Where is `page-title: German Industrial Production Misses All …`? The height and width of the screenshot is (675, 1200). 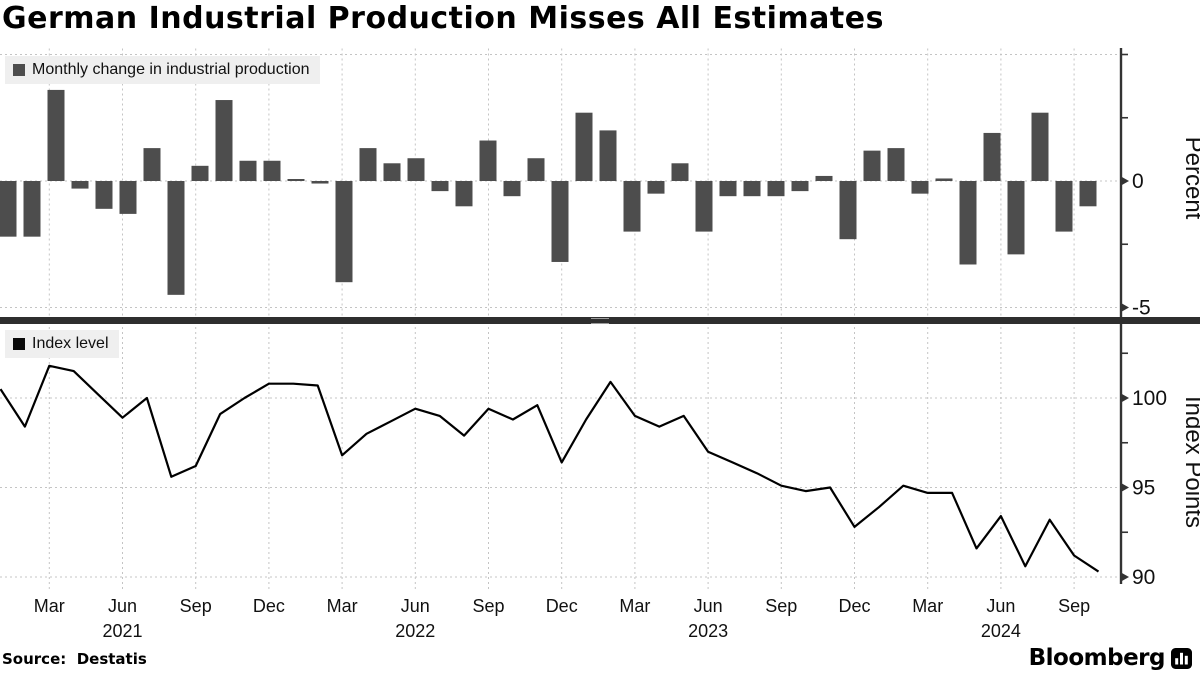 page-title: German Industrial Production Misses All … is located at coordinates (443, 18).